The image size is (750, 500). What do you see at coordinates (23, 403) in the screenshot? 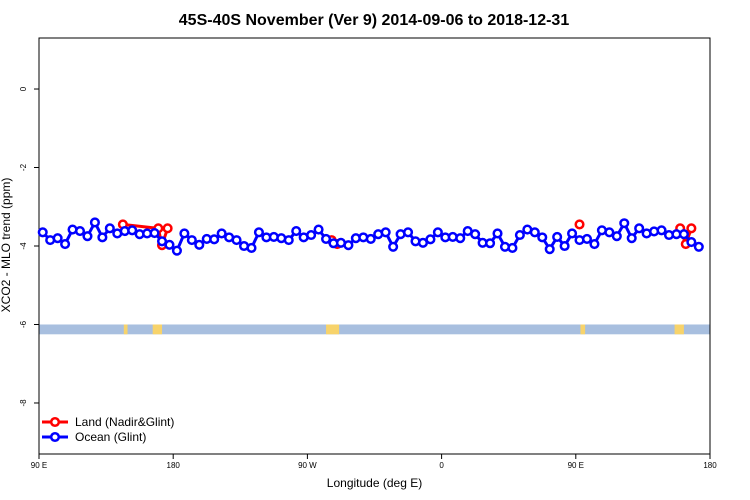
I see `y-tick-label: -8` at bounding box center [23, 403].